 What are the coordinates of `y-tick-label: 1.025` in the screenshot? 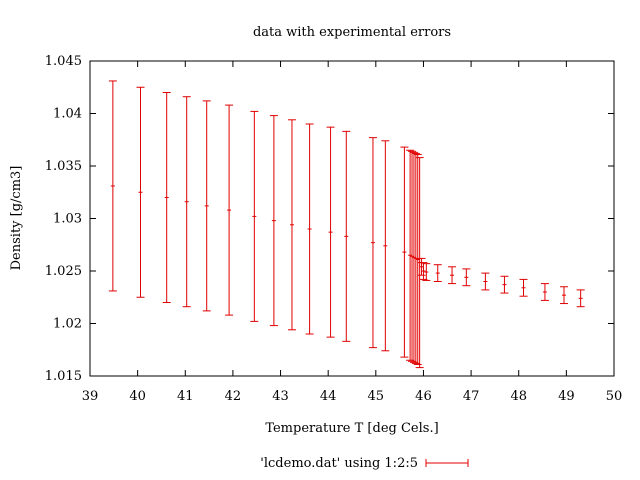 It's located at (63, 271).